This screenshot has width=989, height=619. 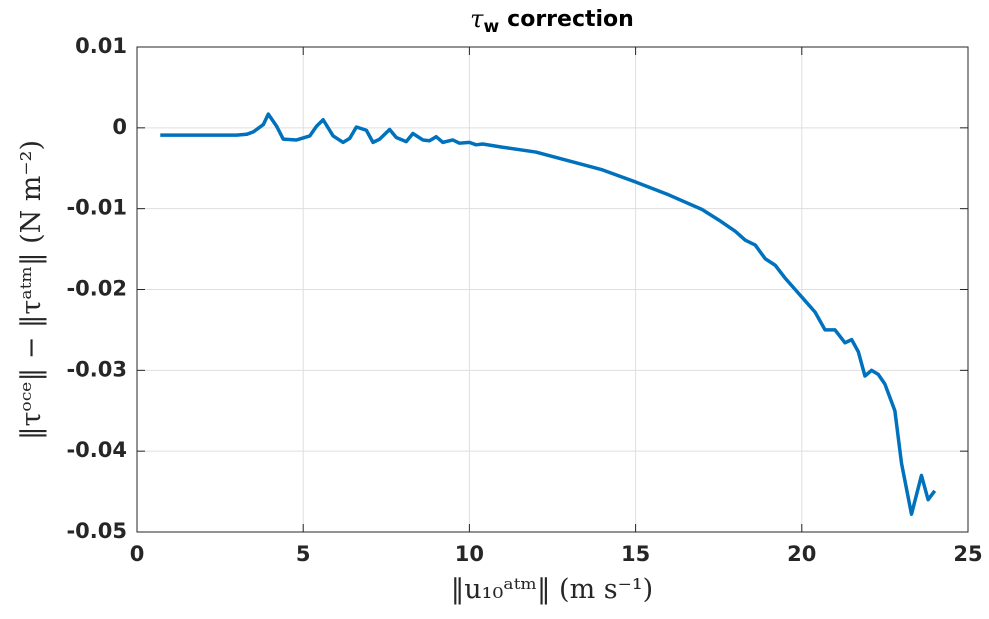 What do you see at coordinates (552, 589) in the screenshot?
I see `x-axis-label: ‖u₁₀ᵃᵗᵐ‖ (m s⁻¹)` at bounding box center [552, 589].